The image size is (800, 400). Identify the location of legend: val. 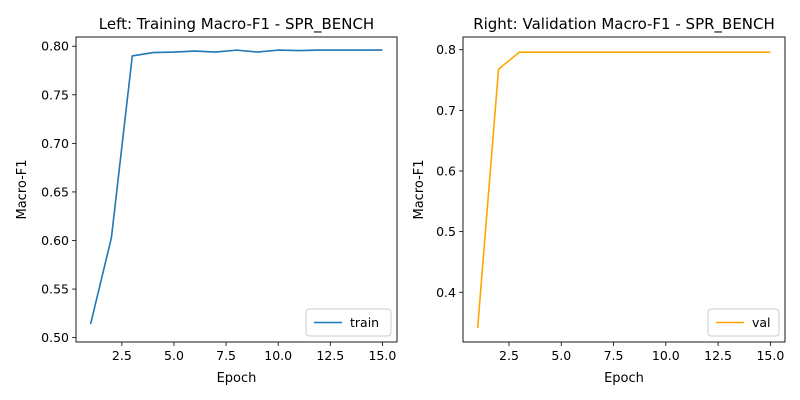
(743, 322).